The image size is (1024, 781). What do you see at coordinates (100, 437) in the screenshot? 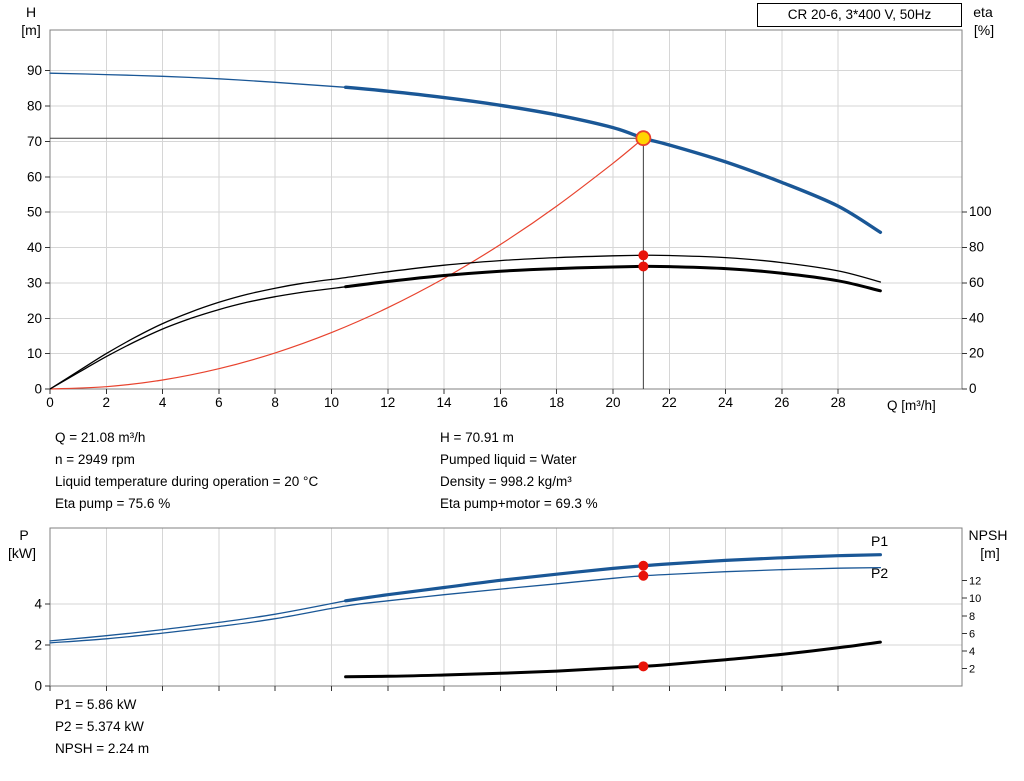
I see `duty-q-text: Q = 21.08 m³/h` at bounding box center [100, 437].